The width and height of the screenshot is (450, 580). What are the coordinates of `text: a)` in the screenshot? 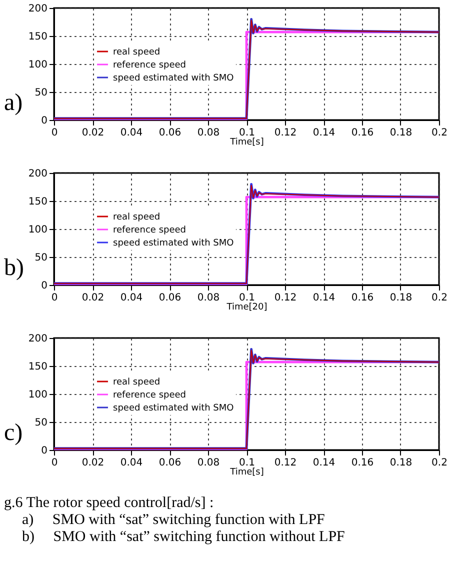 It's located at (13, 103).